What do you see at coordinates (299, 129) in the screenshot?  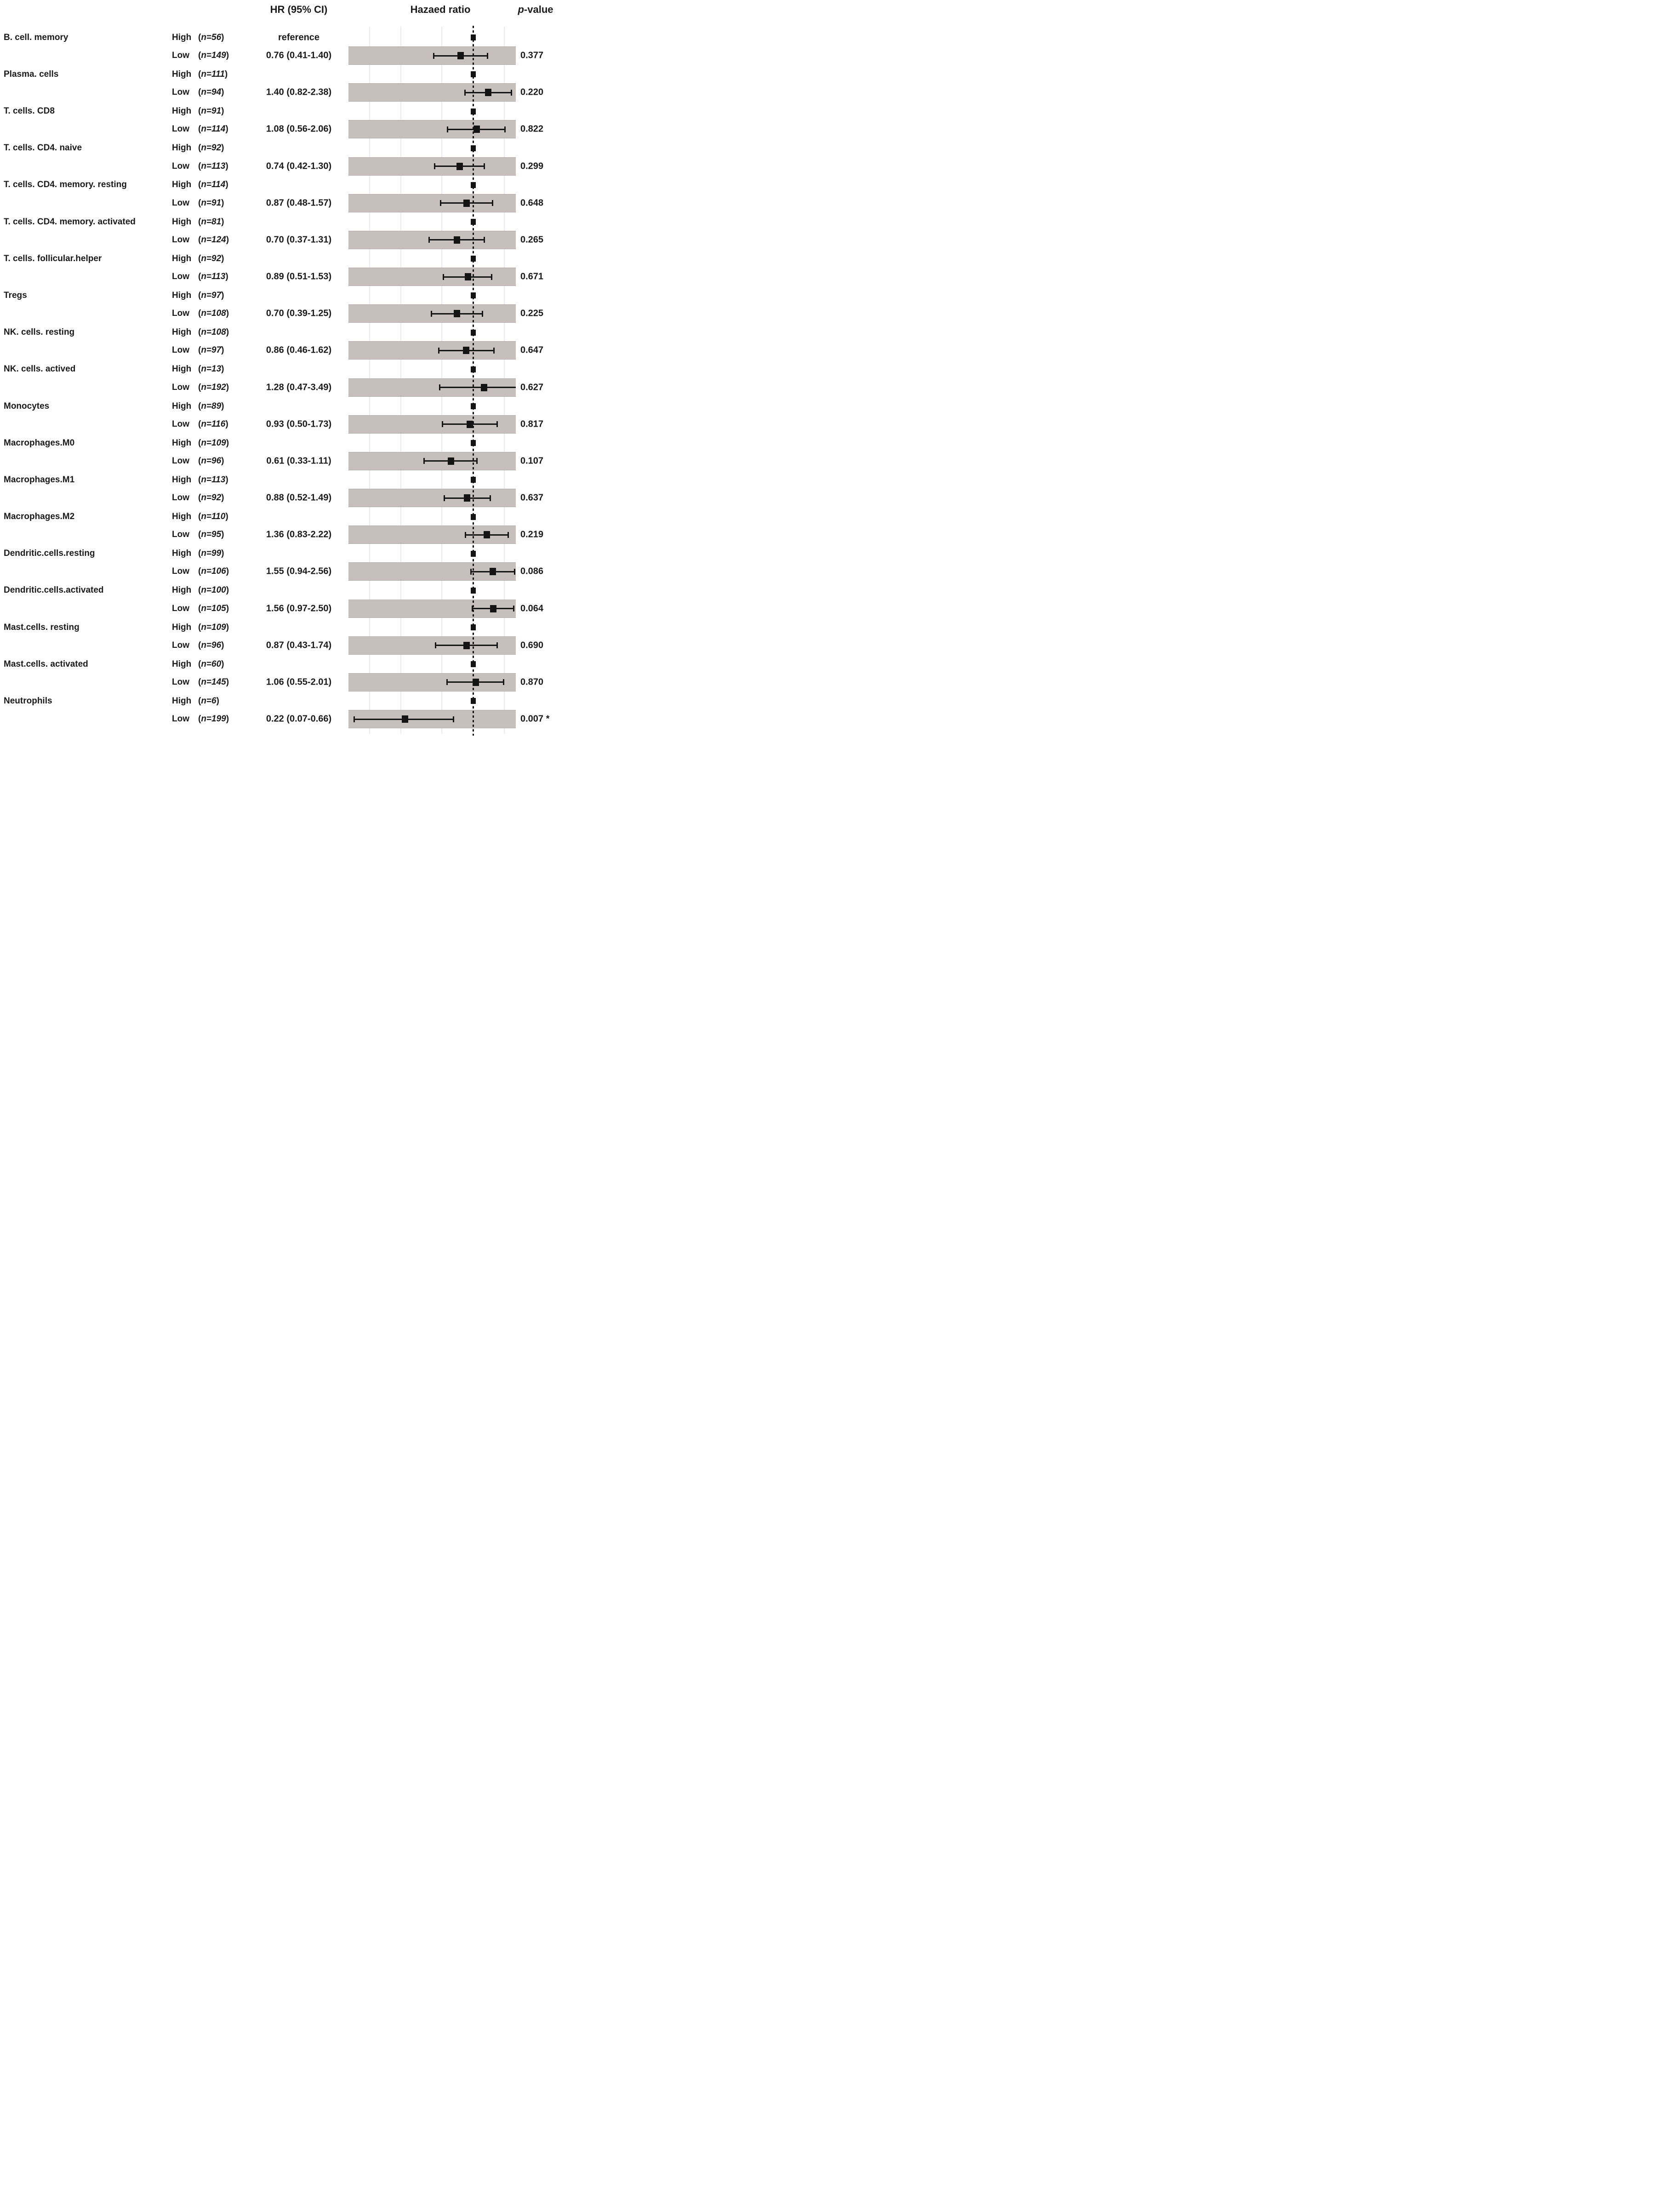 I see `hr-ci-value: 1.08 (0.56-2.06)` at bounding box center [299, 129].